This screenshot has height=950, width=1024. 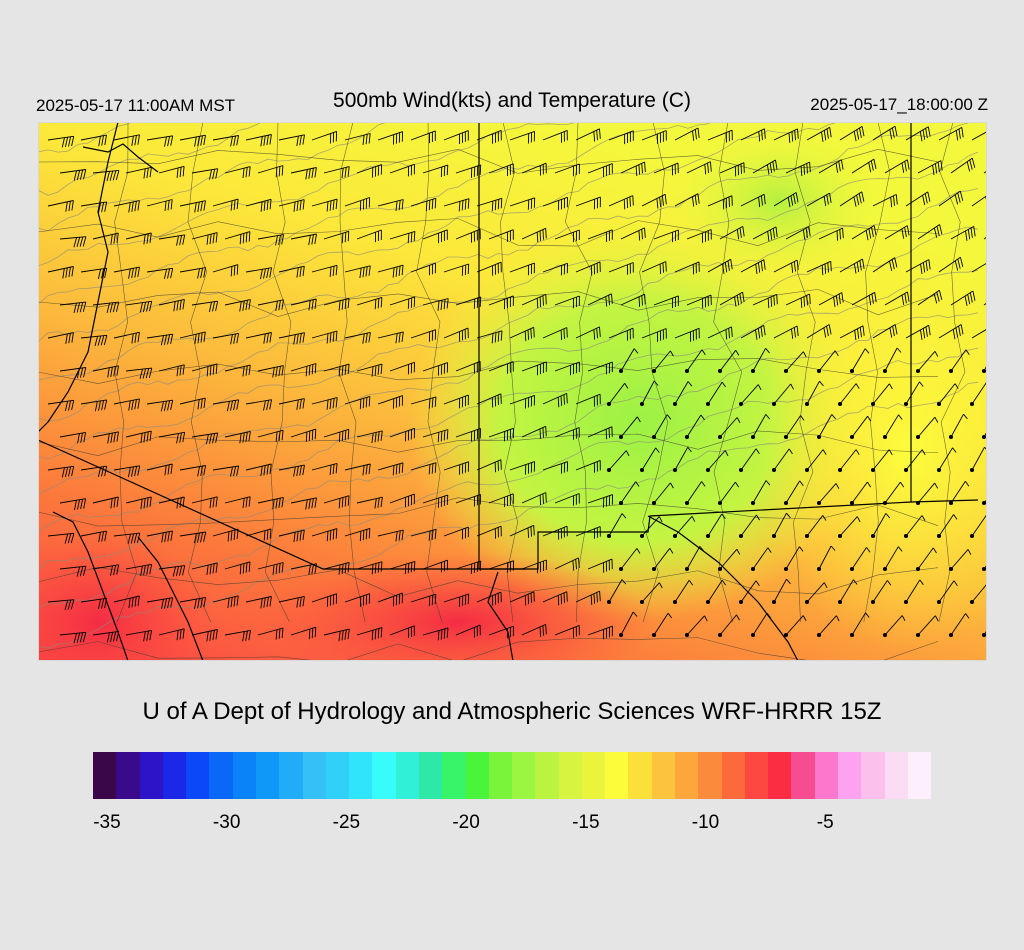 I want to click on rio-grande, so click(x=723, y=588).